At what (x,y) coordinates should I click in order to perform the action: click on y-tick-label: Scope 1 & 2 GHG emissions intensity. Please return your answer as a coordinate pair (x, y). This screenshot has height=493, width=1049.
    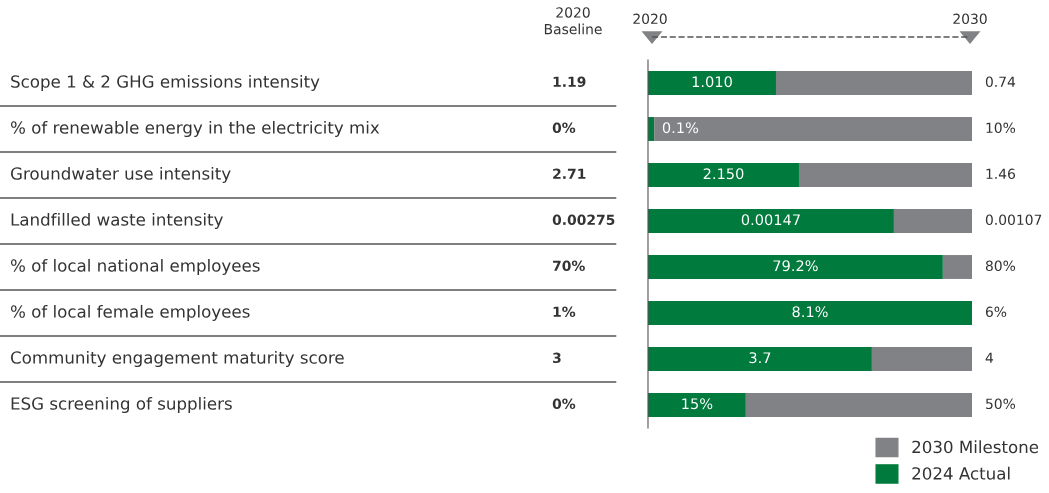
    Looking at the image, I should click on (165, 83).